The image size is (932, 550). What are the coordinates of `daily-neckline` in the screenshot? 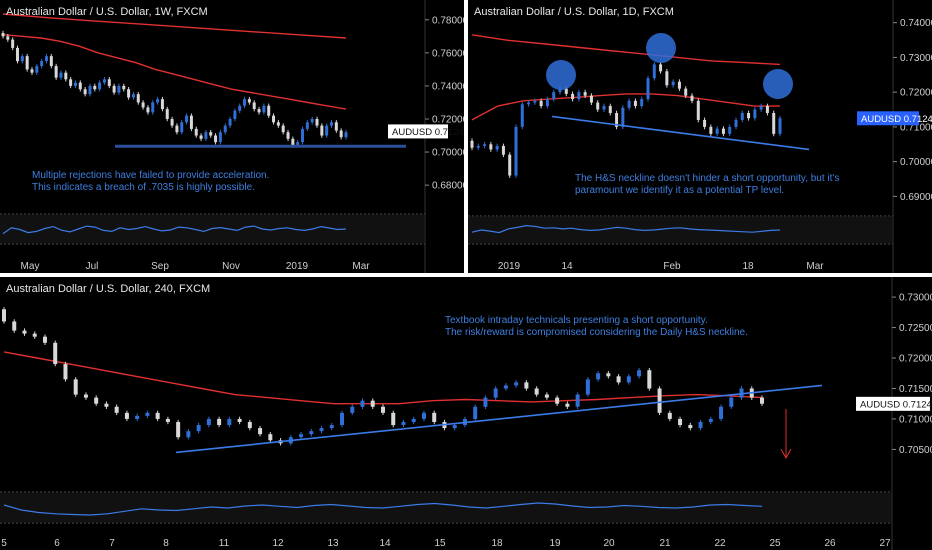 It's located at (680, 133).